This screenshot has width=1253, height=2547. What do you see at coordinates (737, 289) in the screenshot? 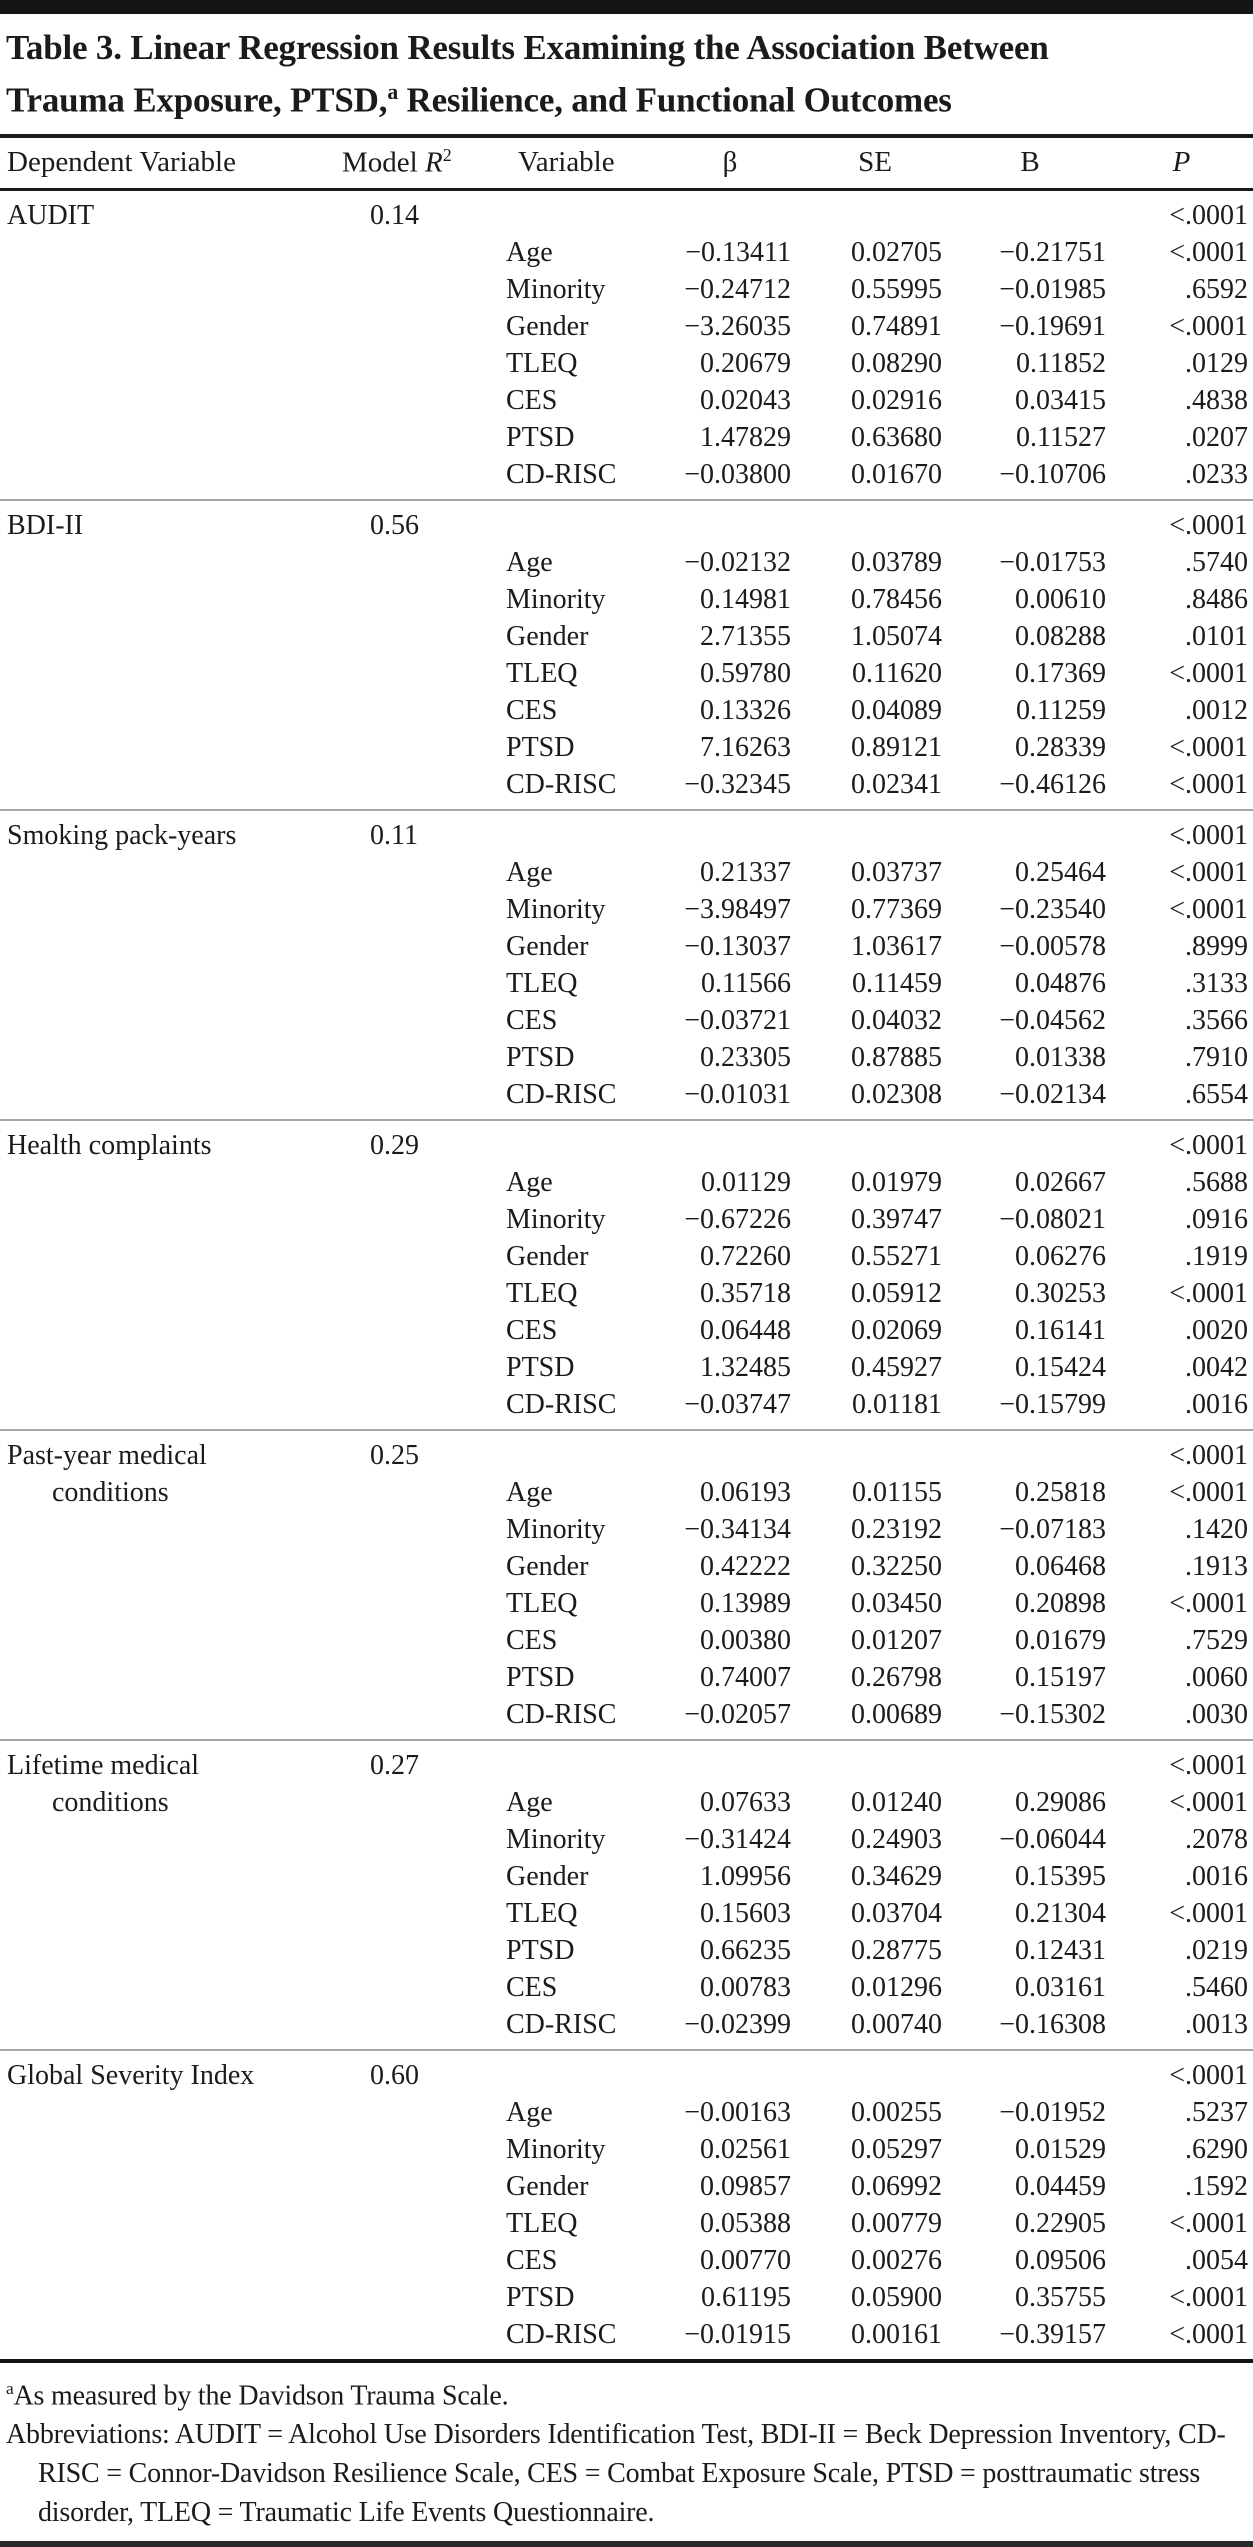
I see `beta-cell: −0.24712` at bounding box center [737, 289].